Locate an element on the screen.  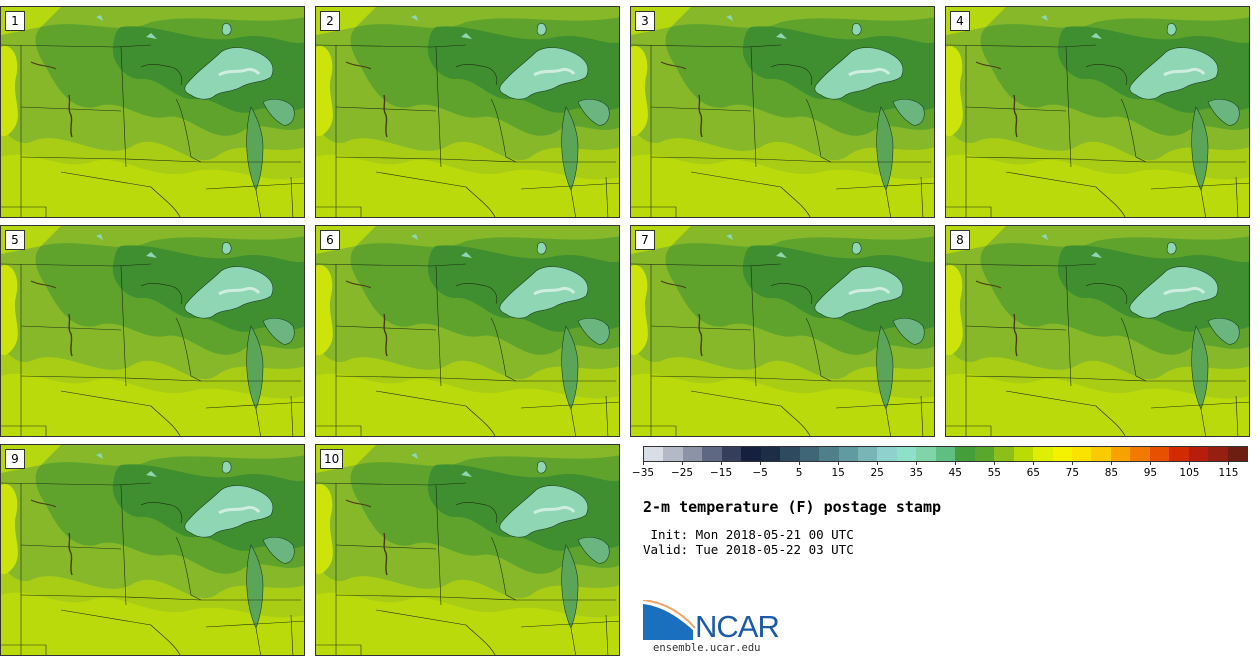
colorbar-tick-label: 35 is located at coordinates (916, 473).